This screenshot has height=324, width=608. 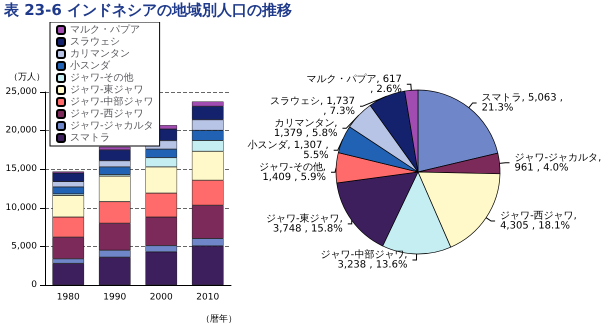 What do you see at coordinates (522, 103) in the screenshot?
I see `slice-label: スマトラ, 5,063 , 21.3%` at bounding box center [522, 103].